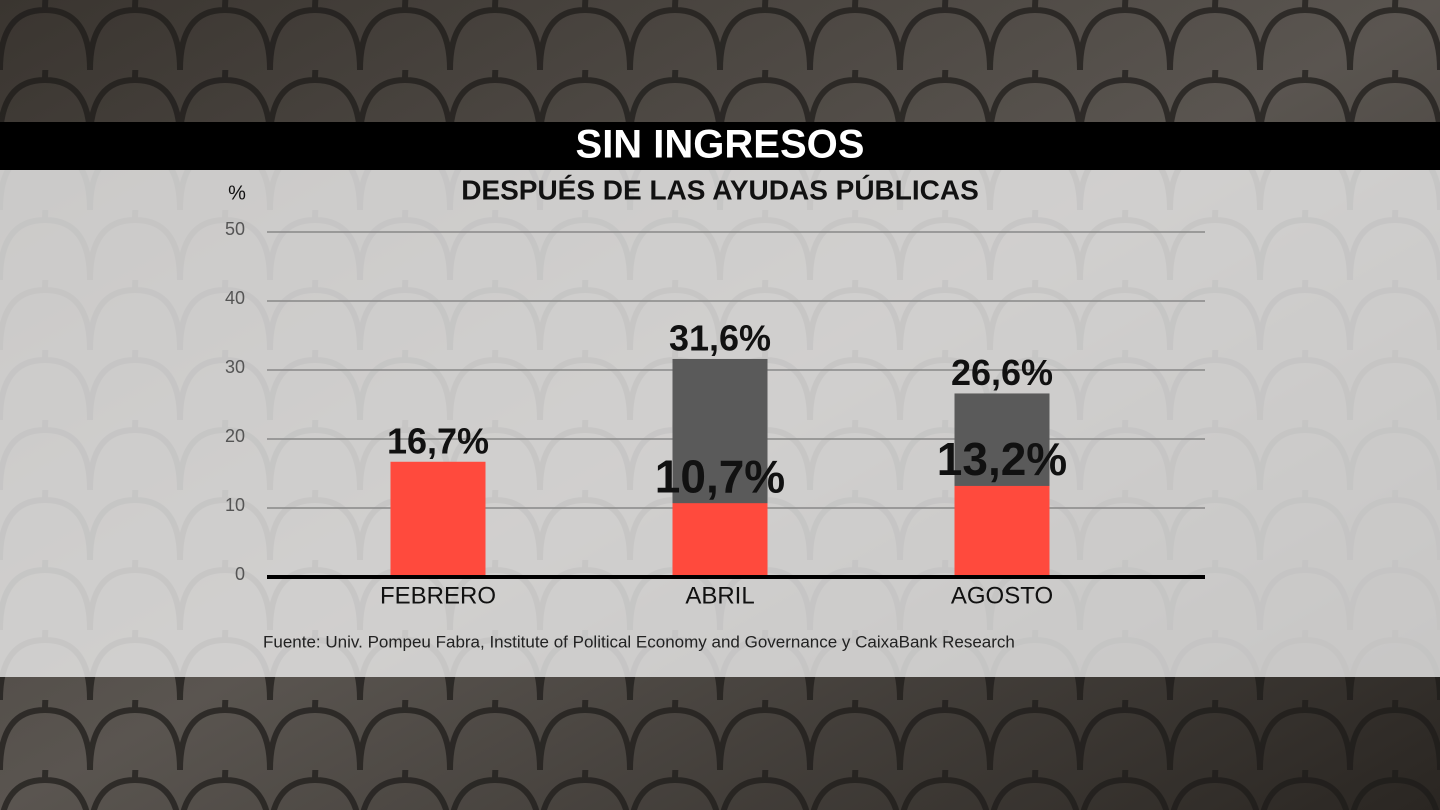 The width and height of the screenshot is (1440, 810). Describe the element at coordinates (235, 367) in the screenshot. I see `y-tick-label: 30` at that location.